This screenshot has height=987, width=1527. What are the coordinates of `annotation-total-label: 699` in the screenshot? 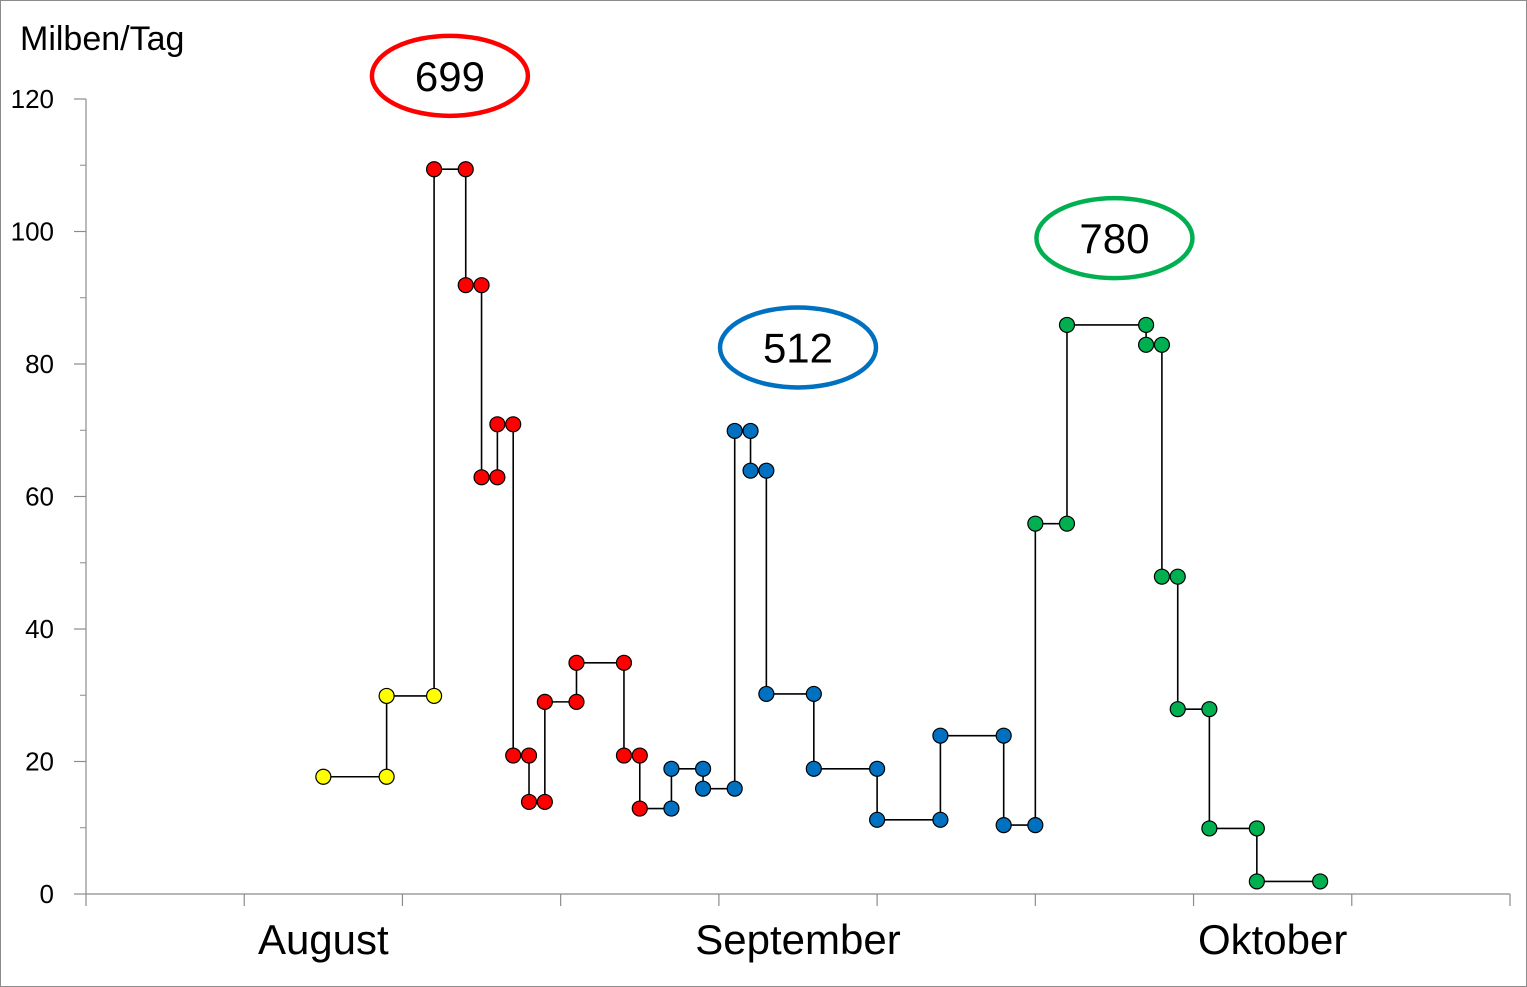 It's located at (450, 76).